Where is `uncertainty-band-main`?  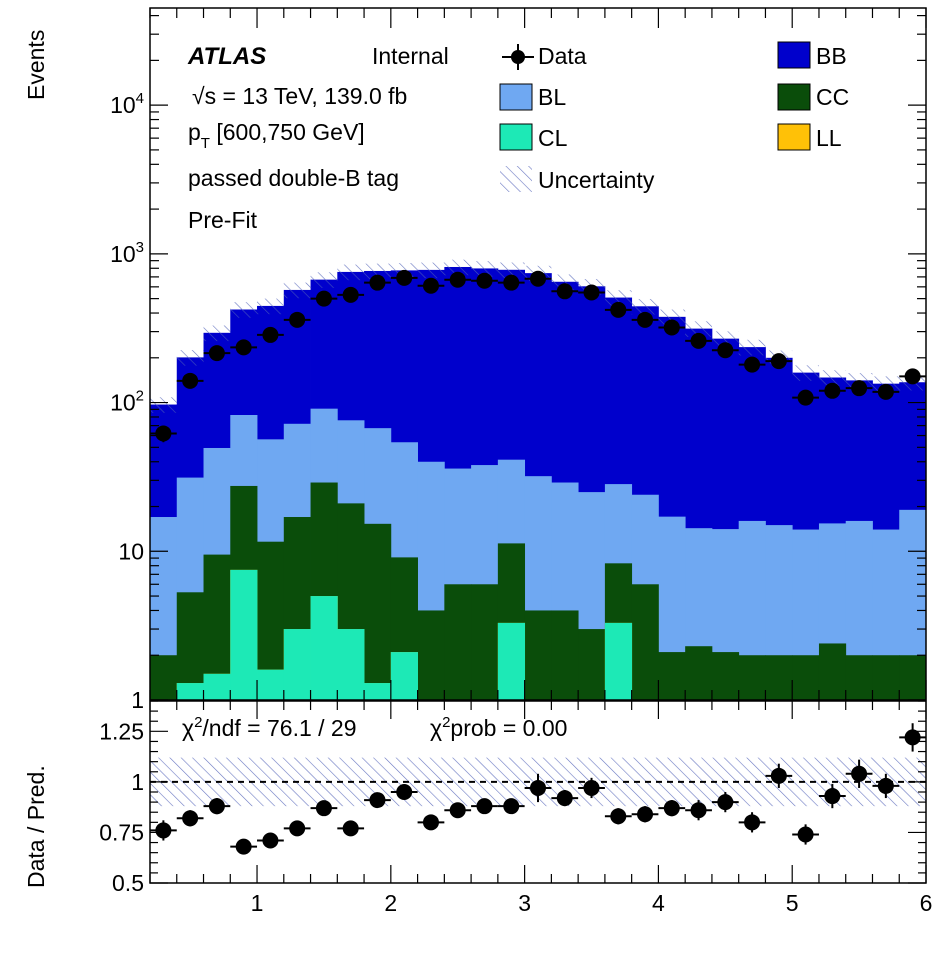
uncertainty-band-main is located at coordinates (538, 336).